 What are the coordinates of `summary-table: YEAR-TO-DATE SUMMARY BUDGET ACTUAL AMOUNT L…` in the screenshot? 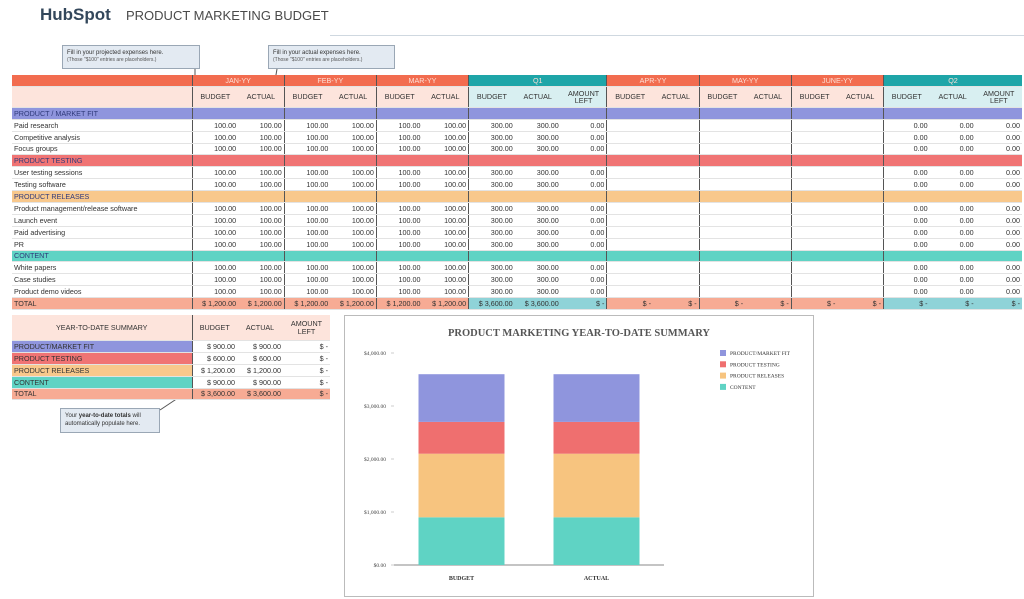 It's located at (171, 358).